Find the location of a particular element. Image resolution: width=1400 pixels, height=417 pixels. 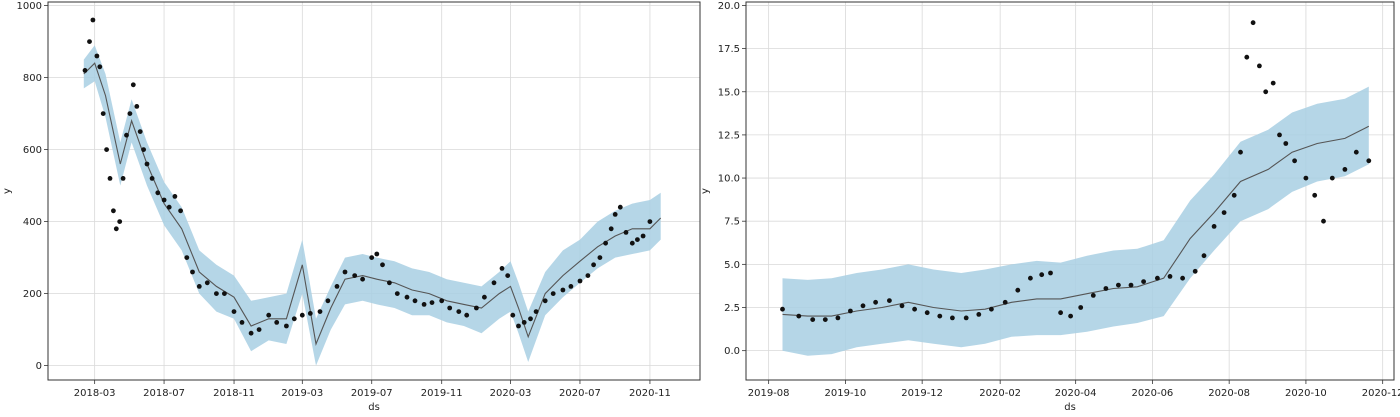

y-tick-label: 400 is located at coordinates (32, 222).